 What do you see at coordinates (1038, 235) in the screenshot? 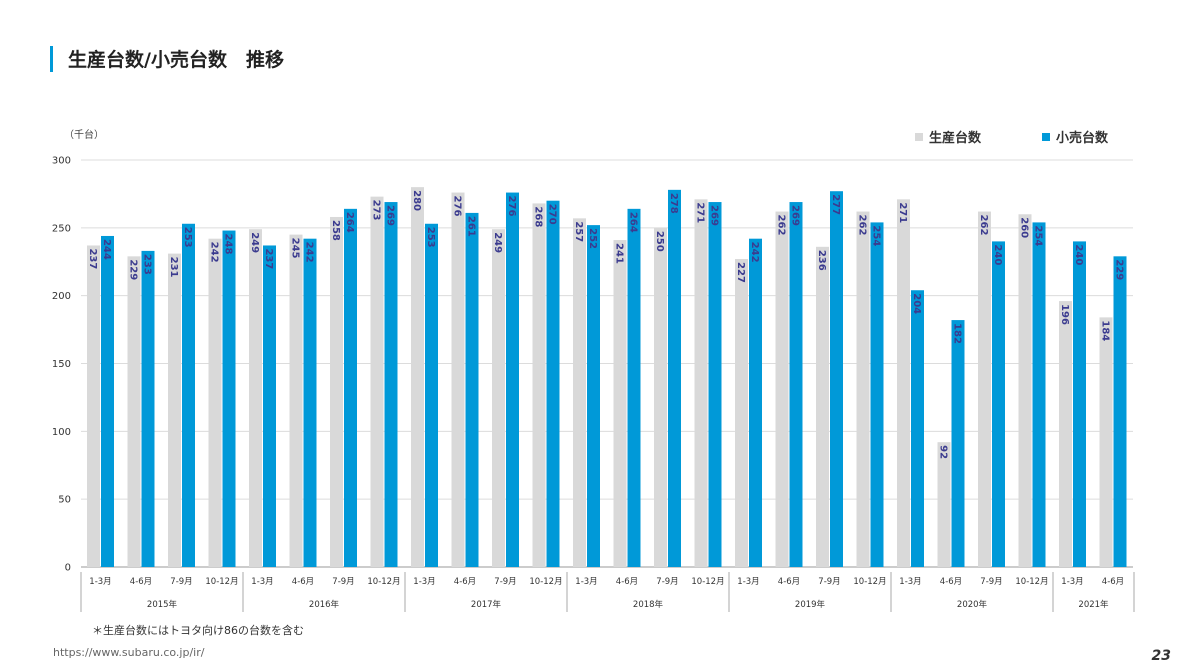
I see `value-label-retail: 254` at bounding box center [1038, 235].